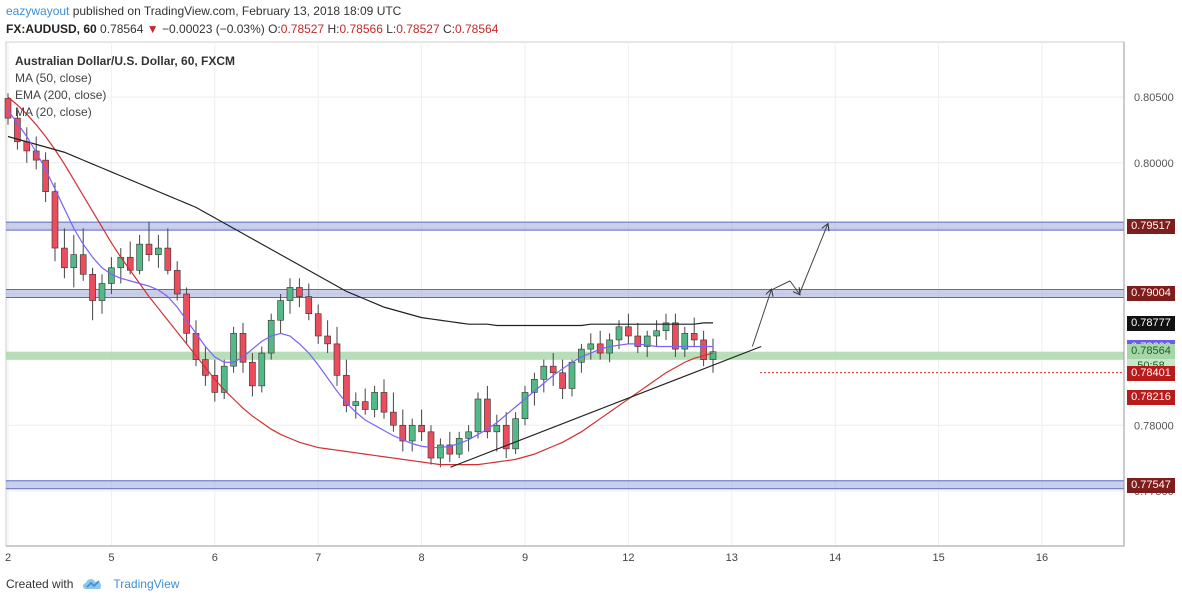  Describe the element at coordinates (53, 112) in the screenshot. I see `legend-ma20: MA (20, close)` at that location.